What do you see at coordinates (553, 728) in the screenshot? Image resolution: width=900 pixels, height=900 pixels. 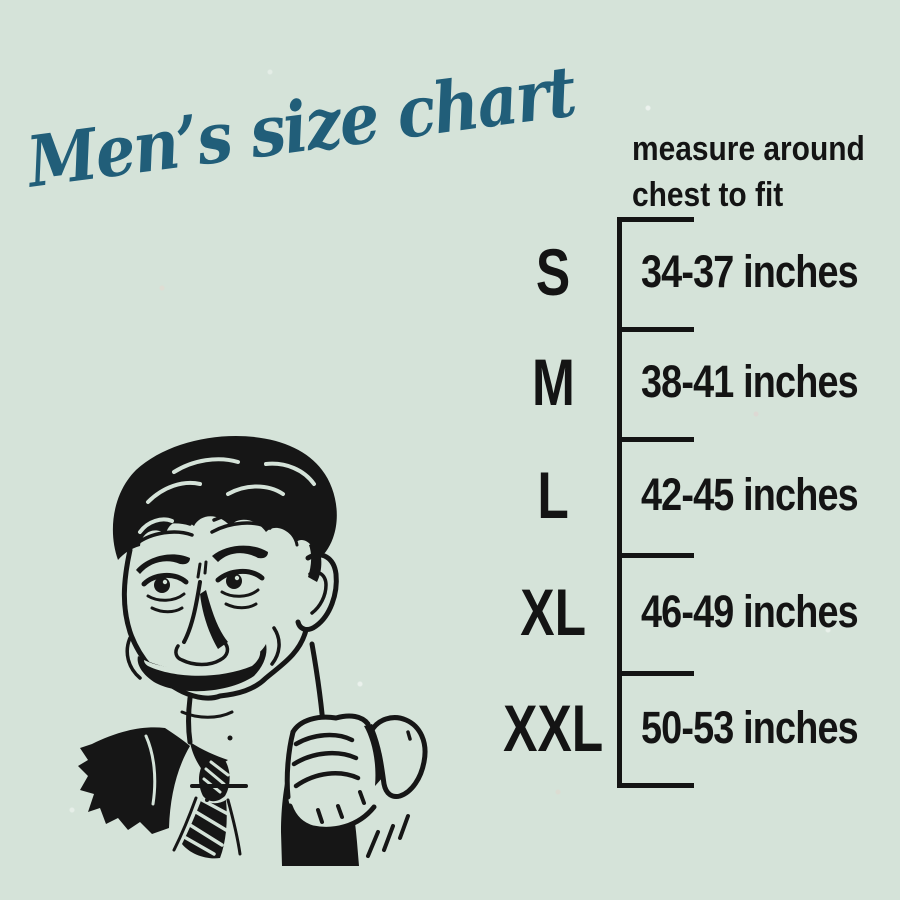 I see `size-label-xxl: XXL` at bounding box center [553, 728].